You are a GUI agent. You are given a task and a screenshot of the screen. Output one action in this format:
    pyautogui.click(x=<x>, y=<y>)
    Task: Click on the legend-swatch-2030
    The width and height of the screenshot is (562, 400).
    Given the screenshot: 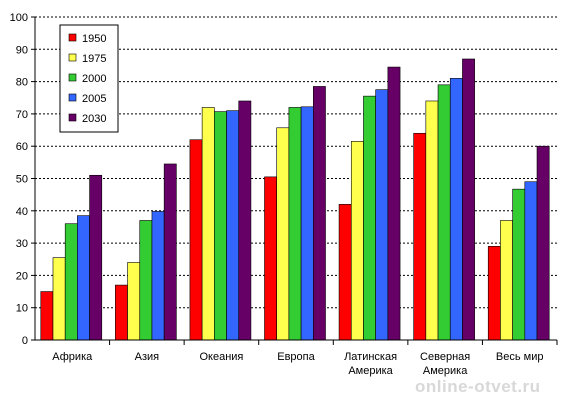 What is the action you would take?
    pyautogui.click(x=72, y=117)
    